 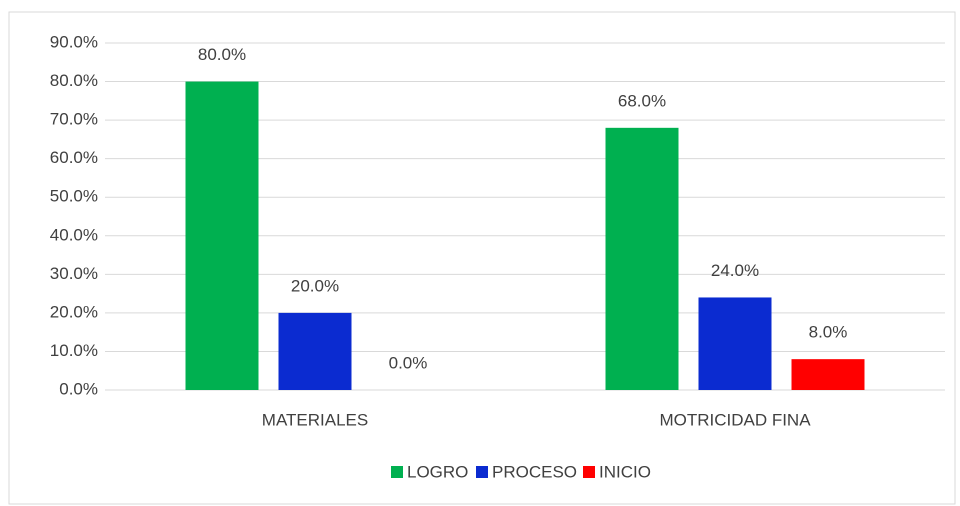 What do you see at coordinates (222, 54) in the screenshot?
I see `value-label: 80.0%` at bounding box center [222, 54].